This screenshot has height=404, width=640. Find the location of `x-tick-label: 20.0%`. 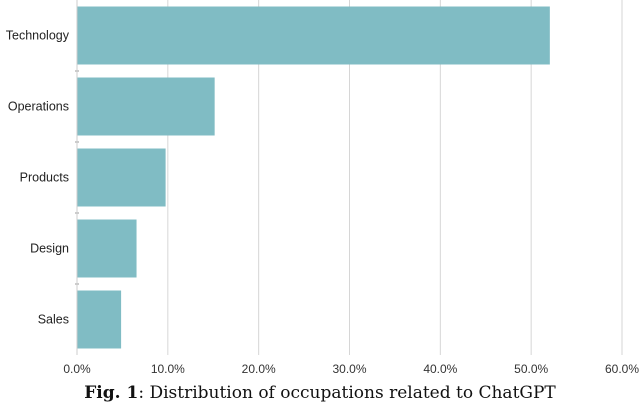

x-tick-label: 20.0% is located at coordinates (259, 369).